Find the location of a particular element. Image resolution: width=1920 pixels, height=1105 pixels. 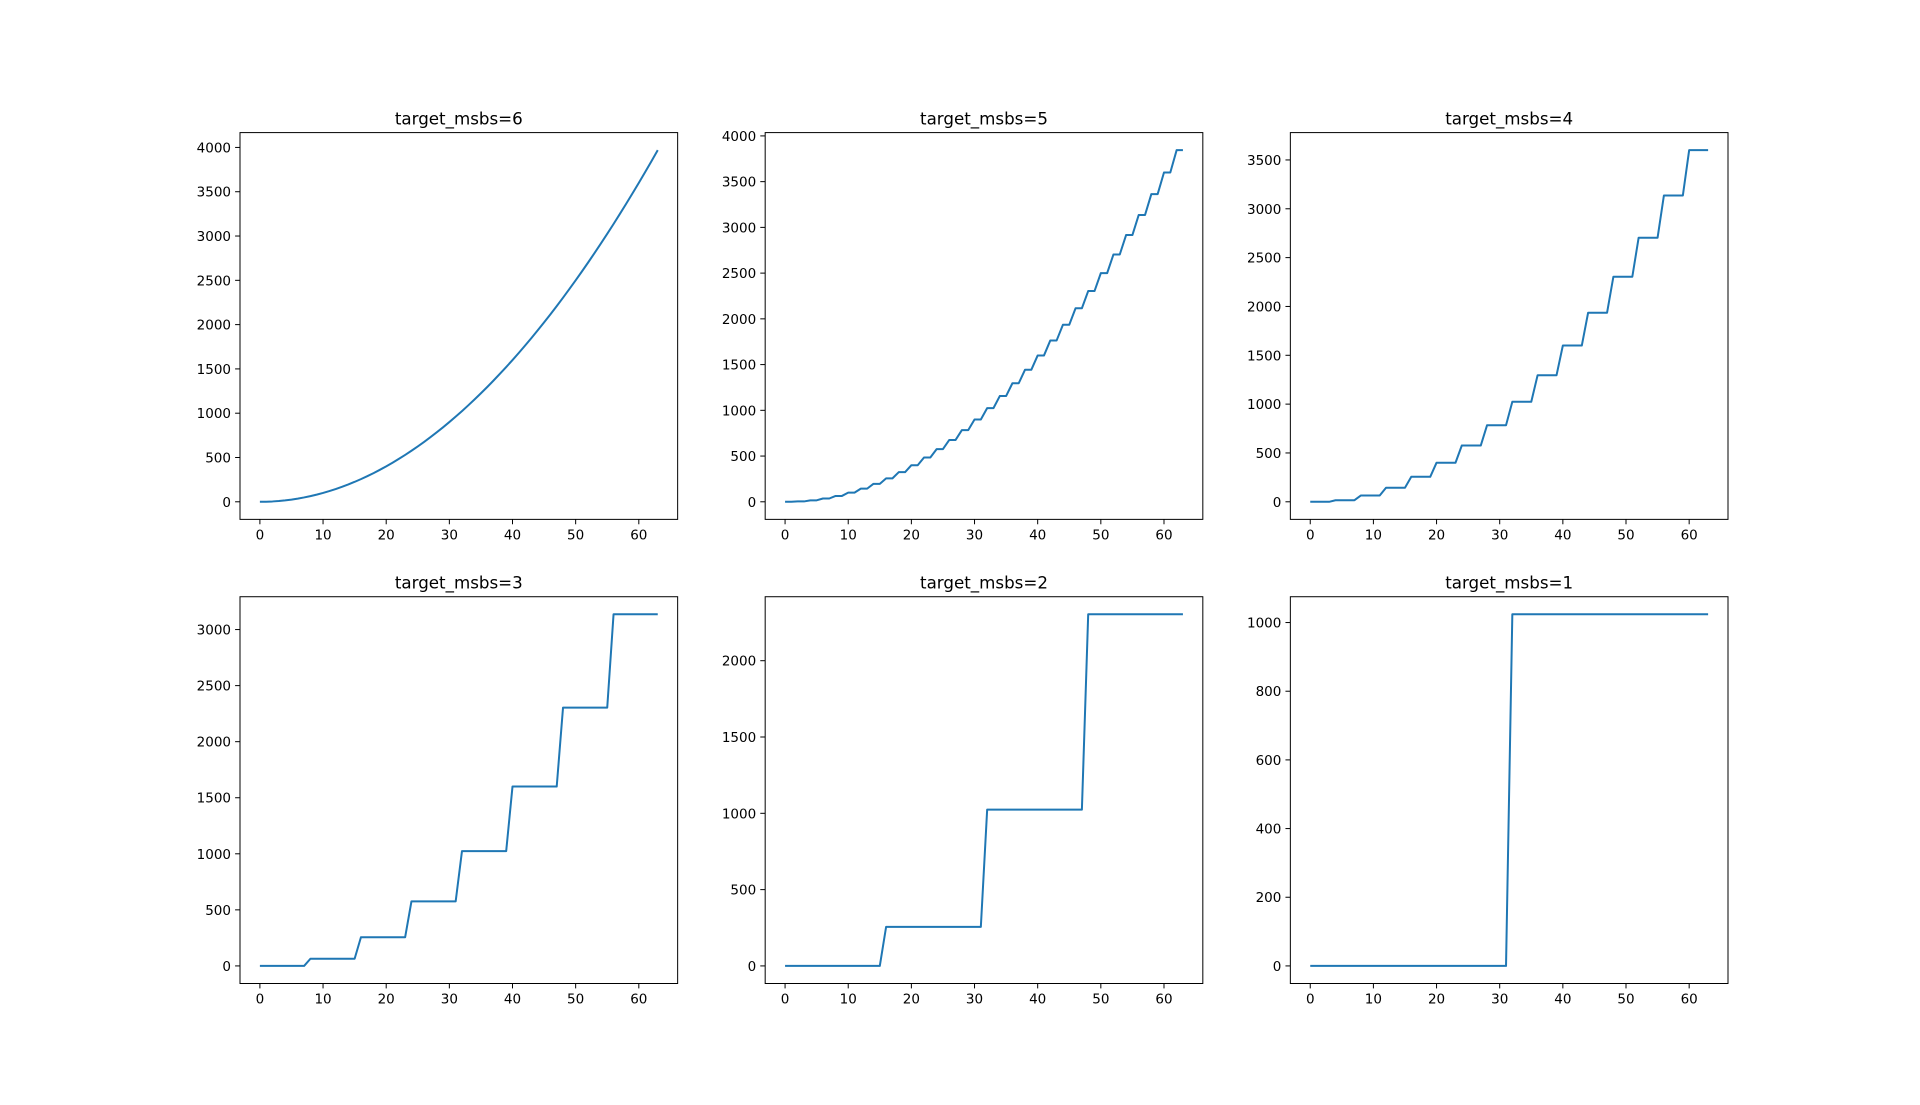

subplot-title: target_msbs=5 is located at coordinates (984, 119).